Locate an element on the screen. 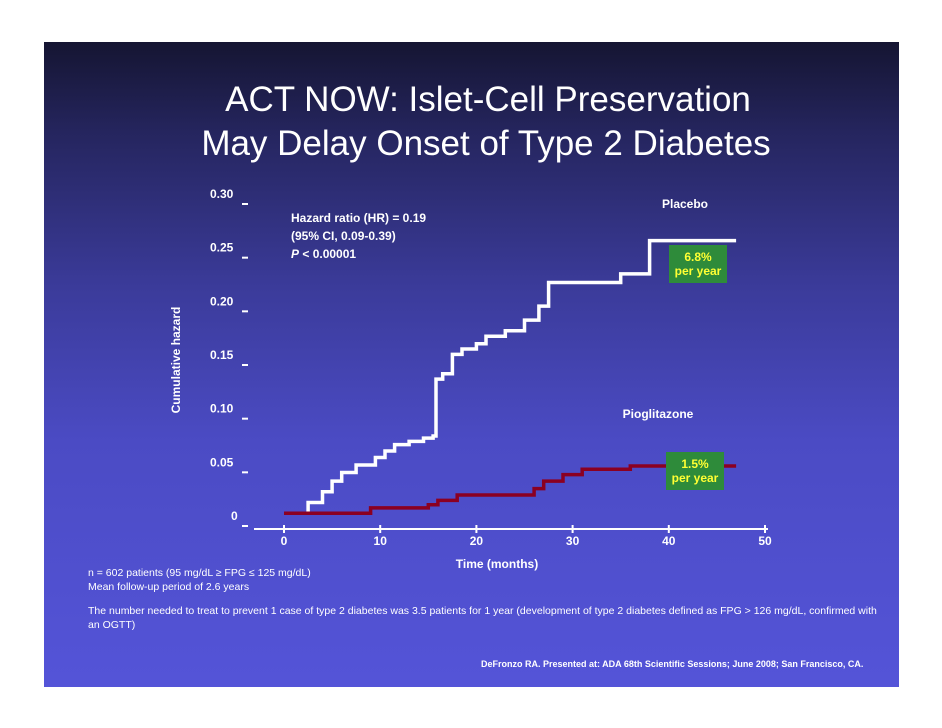 The height and width of the screenshot is (728, 942). p-value-symbol: P is located at coordinates (295, 254).